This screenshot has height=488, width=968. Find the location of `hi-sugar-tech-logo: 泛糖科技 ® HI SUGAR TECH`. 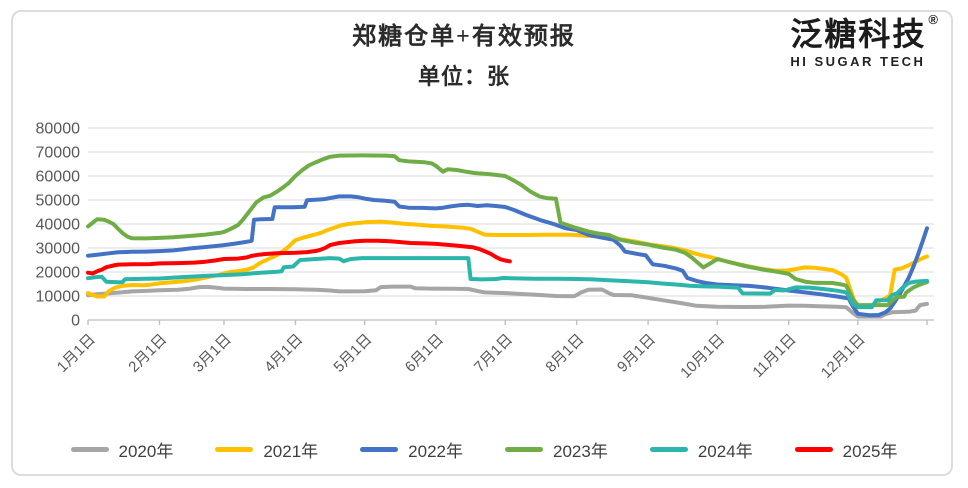

hi-sugar-tech-logo: 泛糖科技 ® HI SUGAR TECH is located at coordinates (864, 40).